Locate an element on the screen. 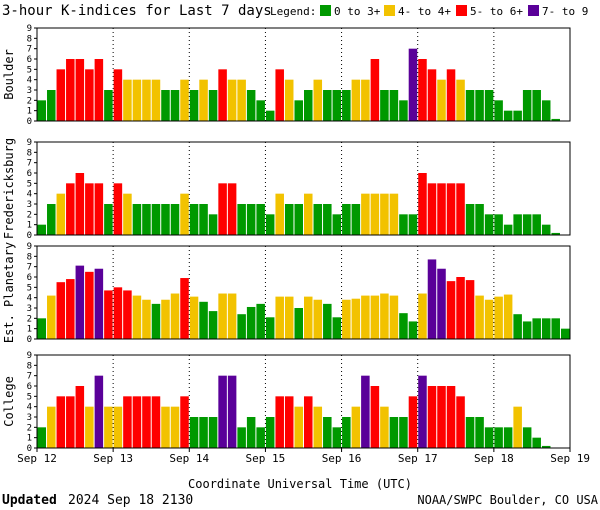 Image resolution: width=600 pixels, height=510 pixels. legend-item-label: 5- to 6+ is located at coordinates (496, 11).